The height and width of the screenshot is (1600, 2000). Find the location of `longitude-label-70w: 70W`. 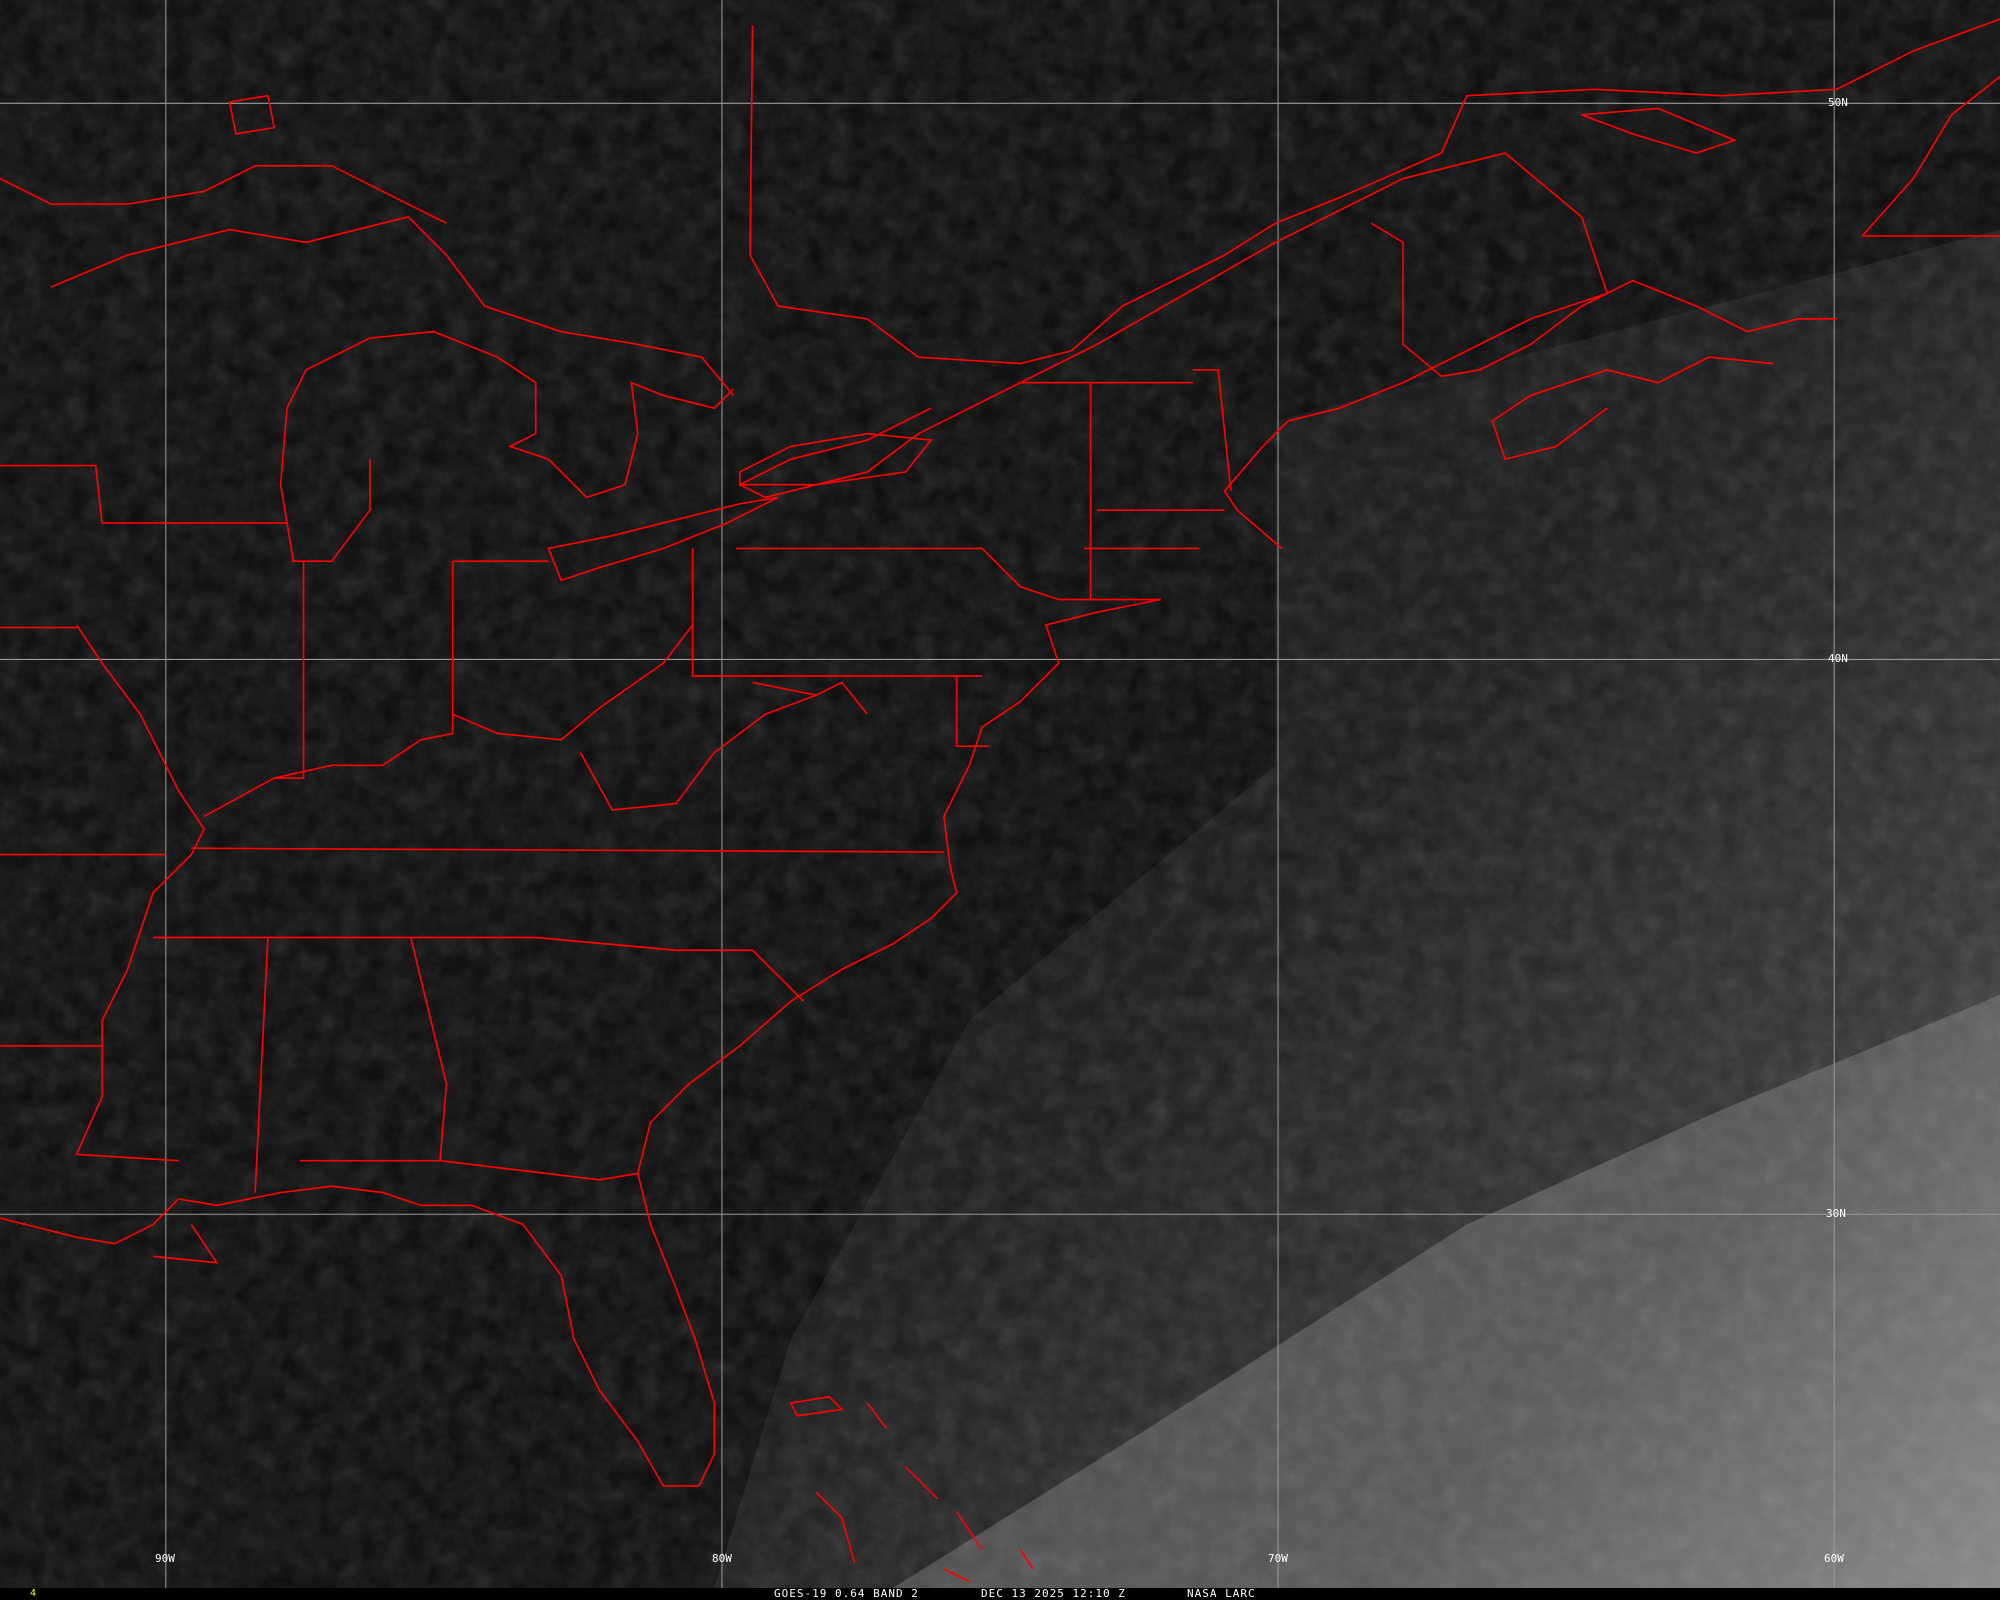

longitude-label-70w: 70W is located at coordinates (1278, 1558).